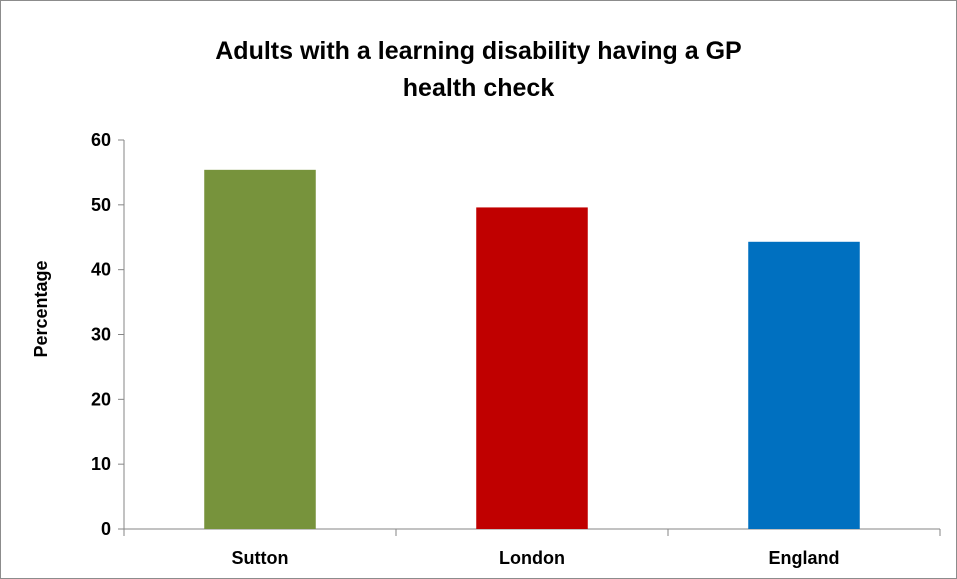  I want to click on bar-london, so click(532, 368).